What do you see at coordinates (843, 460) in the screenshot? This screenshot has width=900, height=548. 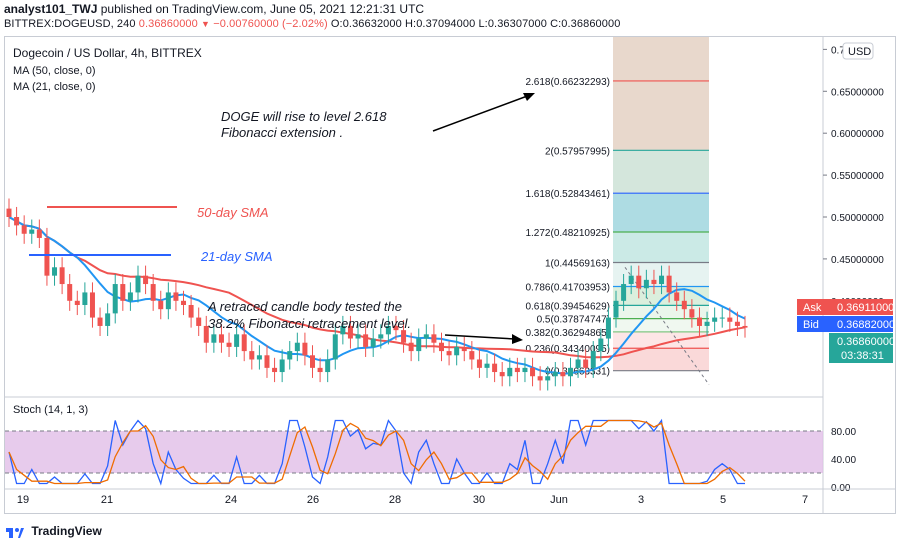 I see `stoch-tick-label: 40.00` at bounding box center [843, 460].